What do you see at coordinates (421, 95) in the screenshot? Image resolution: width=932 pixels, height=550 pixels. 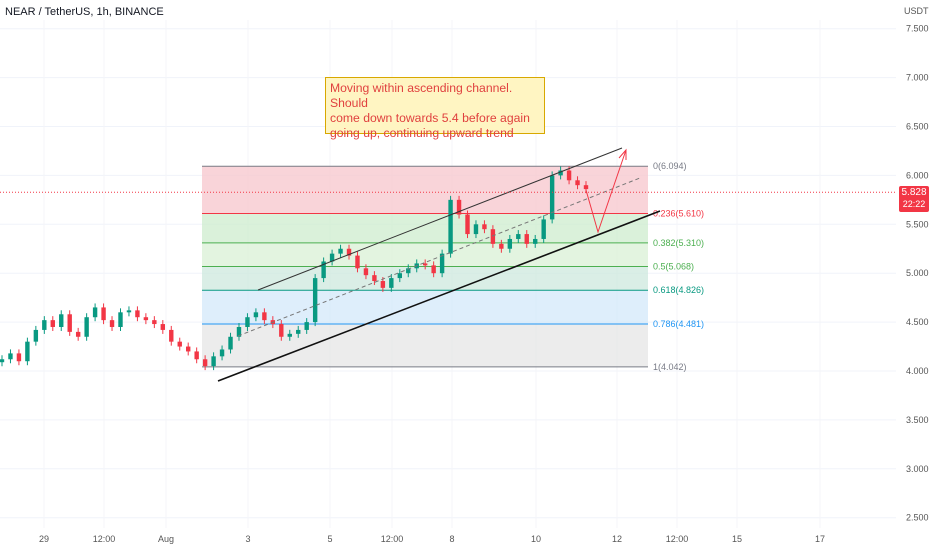 I see `annotation-line: Moving within ascending channel. Should` at bounding box center [421, 95].